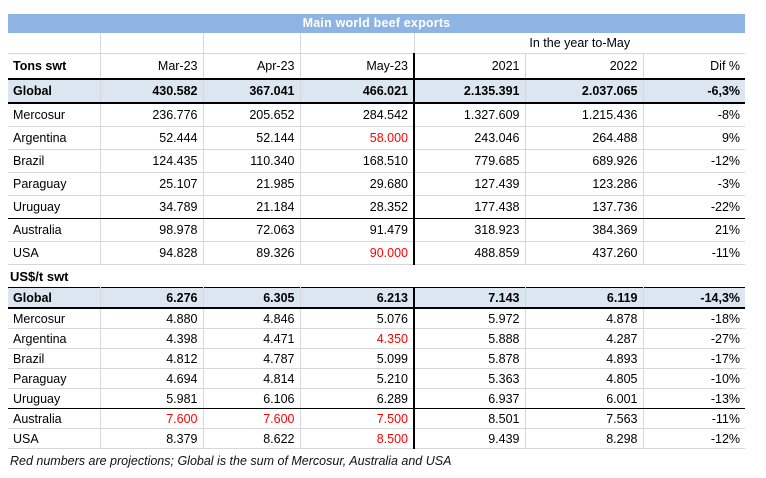 This screenshot has width=766, height=478. I want to click on cell-y2021: 318.923, so click(470, 230).